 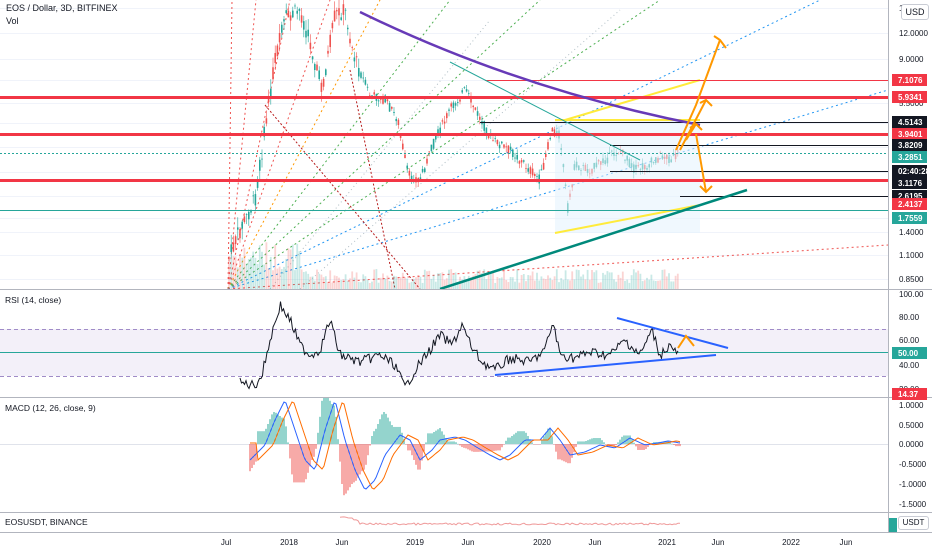 What do you see at coordinates (913, 523) in the screenshot?
I see `compare-currency-button: USDT` at bounding box center [913, 523].